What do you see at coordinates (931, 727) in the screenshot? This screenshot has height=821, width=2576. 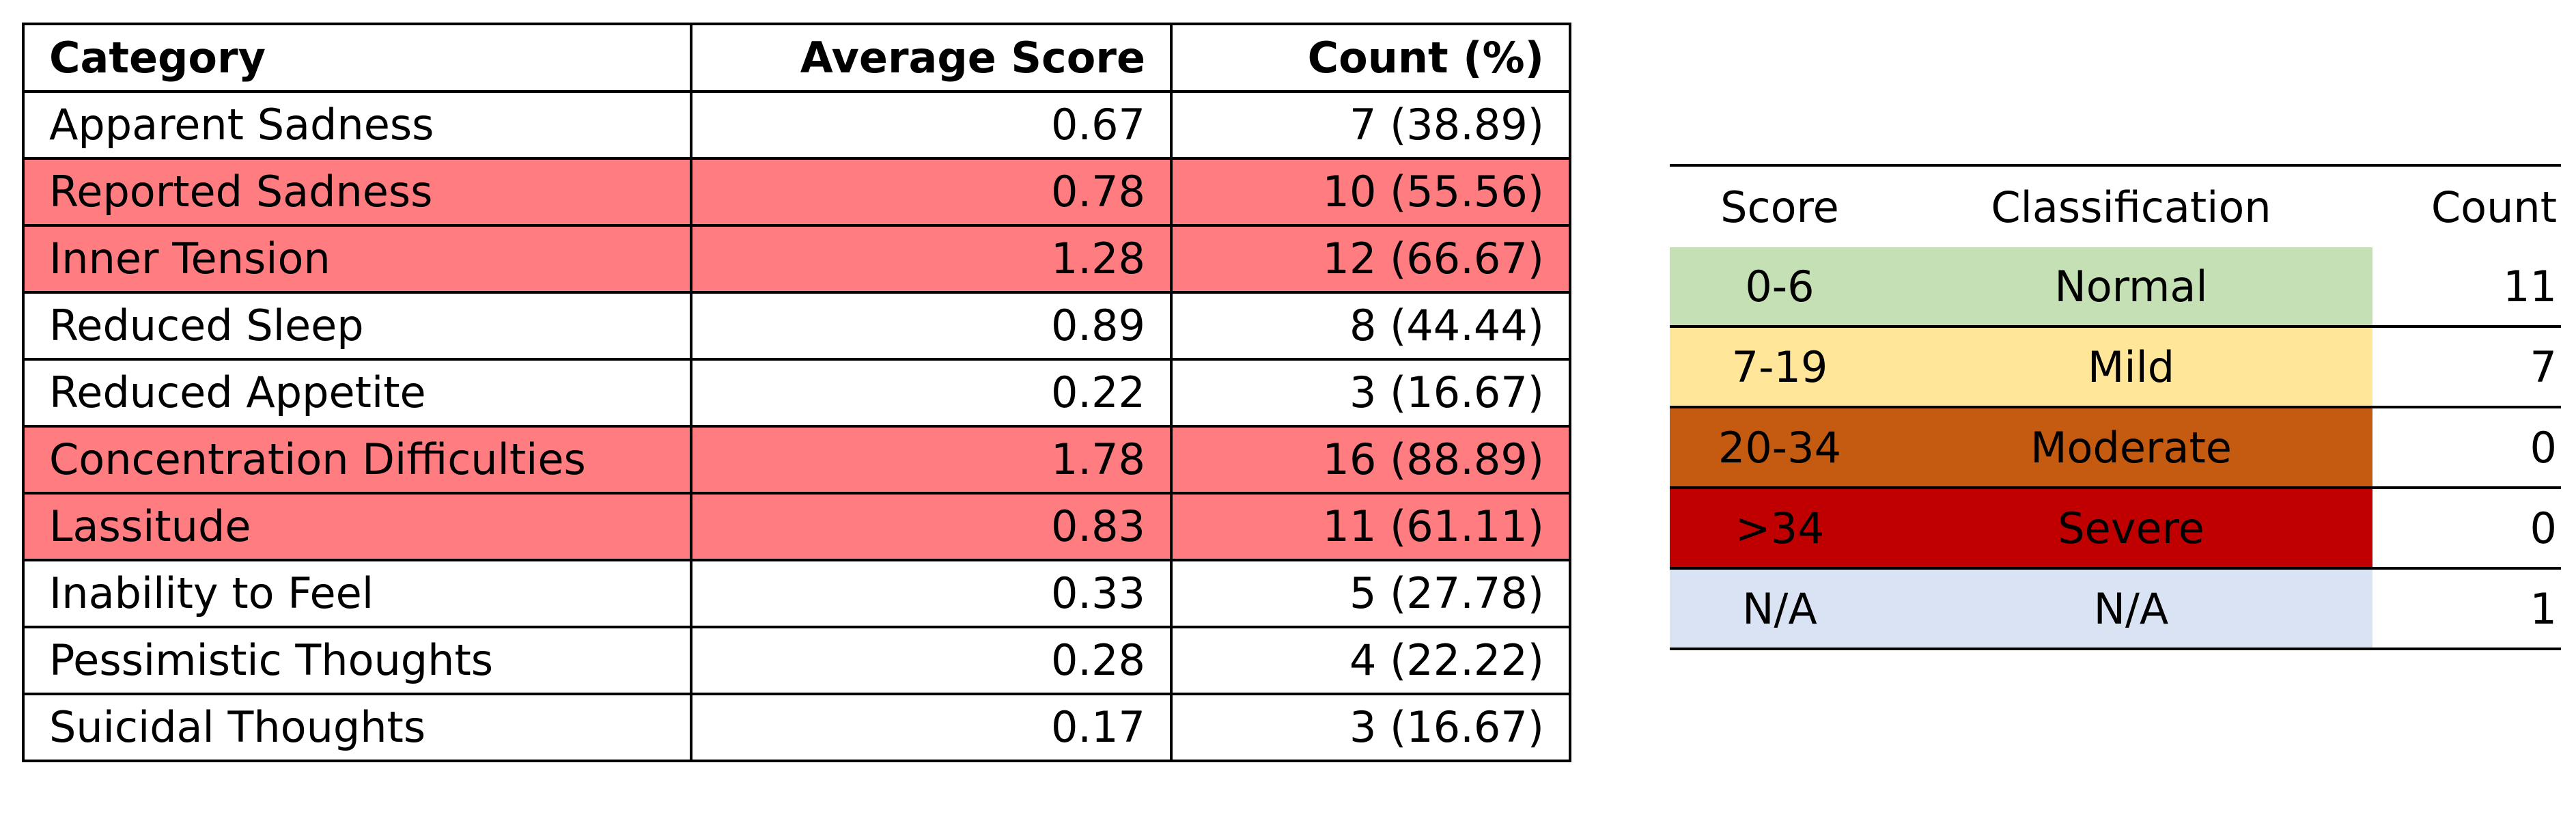 I see `average-score-cell: 0.17` at bounding box center [931, 727].